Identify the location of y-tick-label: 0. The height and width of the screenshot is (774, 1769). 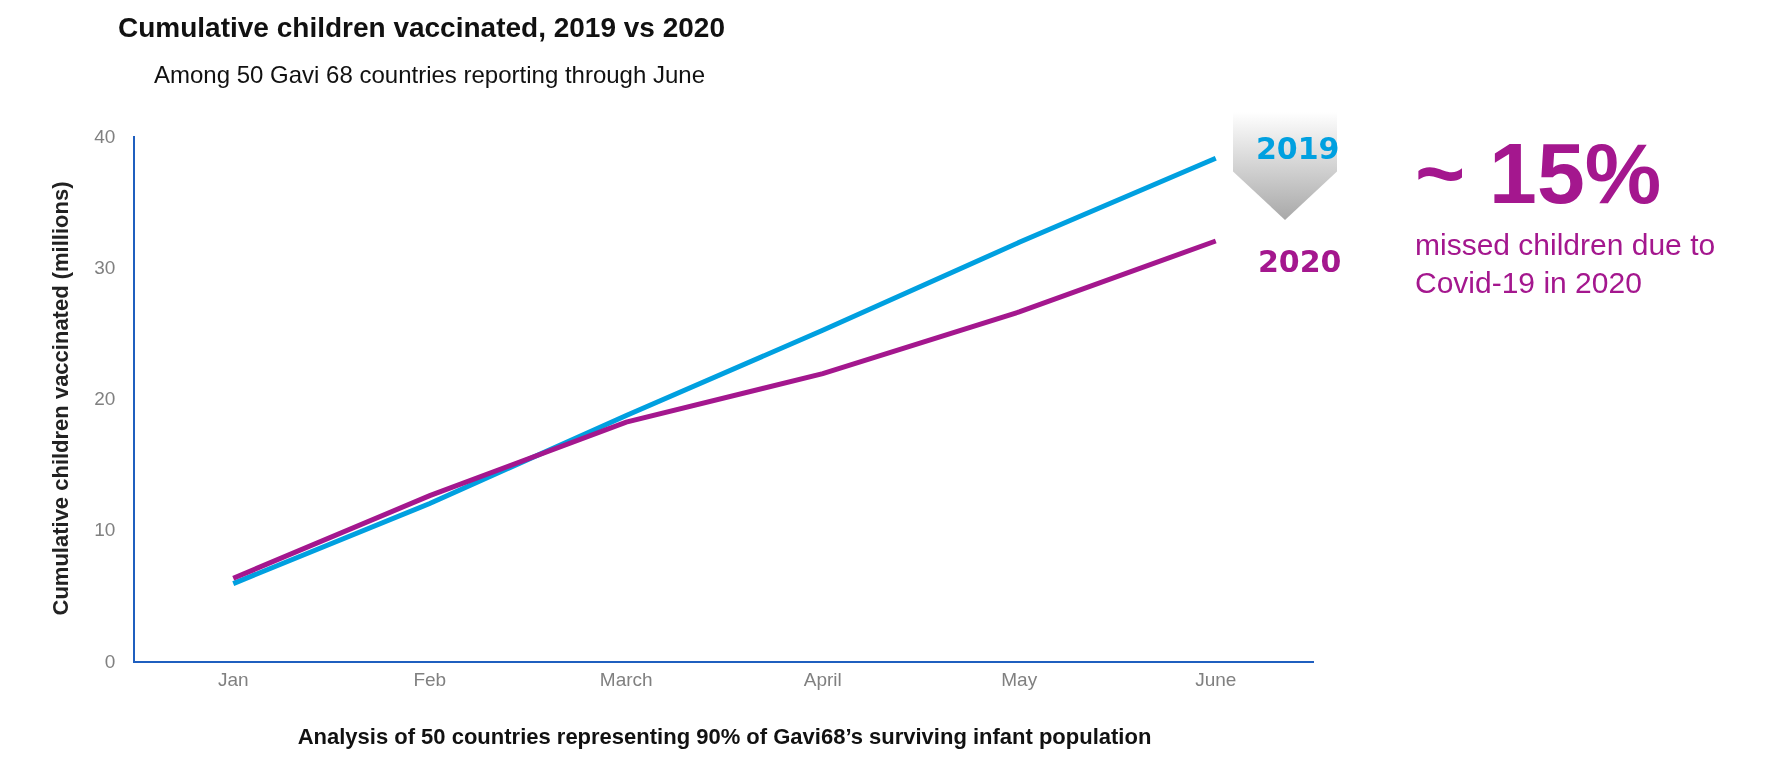
(110, 661).